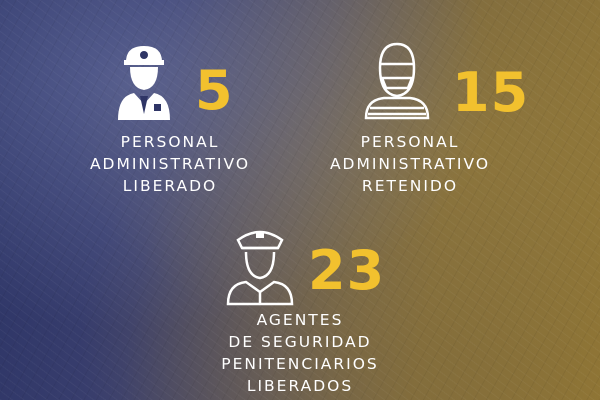 The image size is (600, 400). I want to click on label-line: RETENIDO, so click(410, 186).